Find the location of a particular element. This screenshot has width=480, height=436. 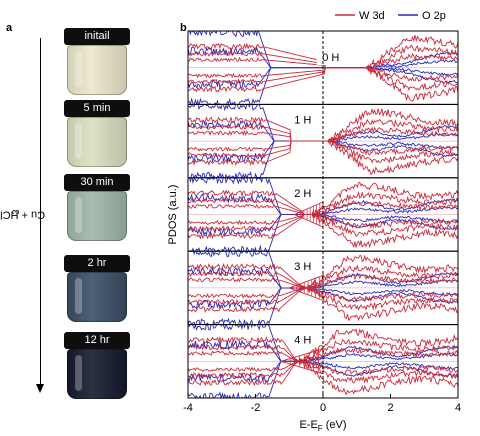

panel-hydrogen-label: 1 H is located at coordinates (302, 120).